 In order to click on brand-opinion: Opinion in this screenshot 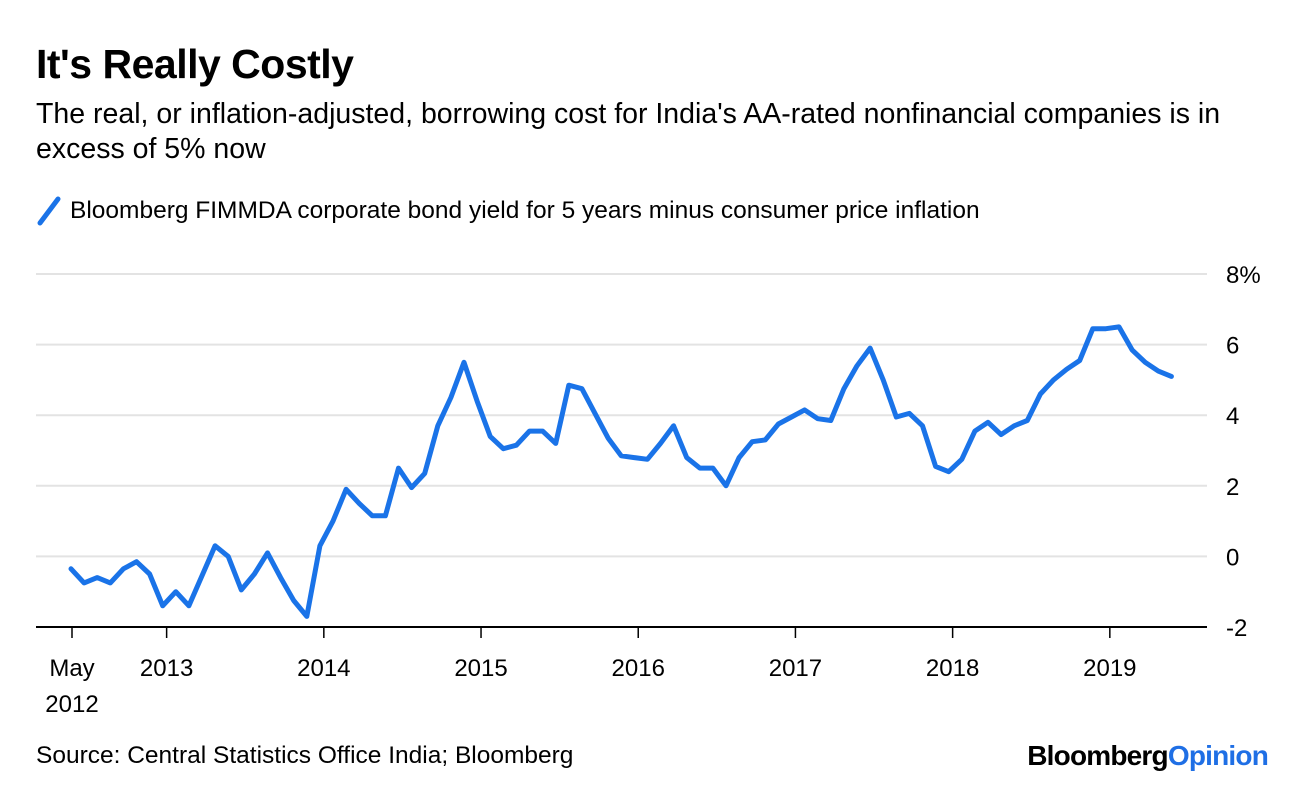, I will do `click(1218, 755)`.